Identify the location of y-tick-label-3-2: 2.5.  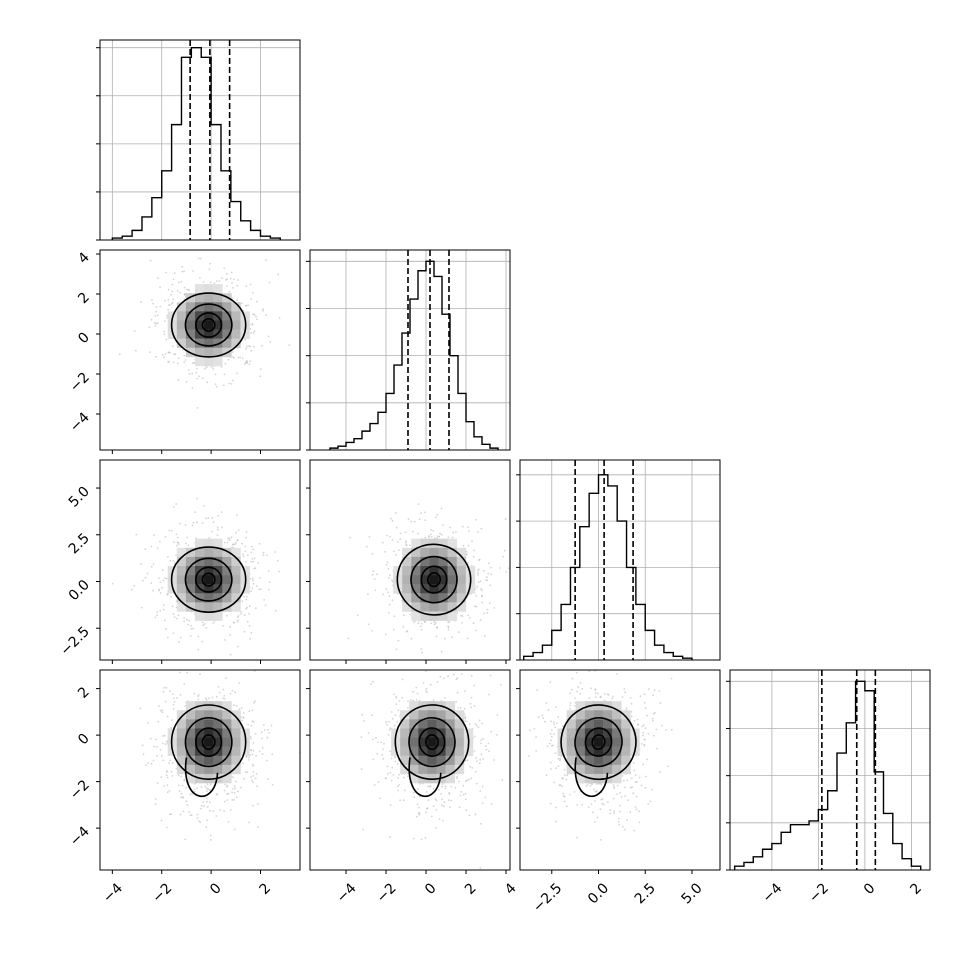
(79, 543).